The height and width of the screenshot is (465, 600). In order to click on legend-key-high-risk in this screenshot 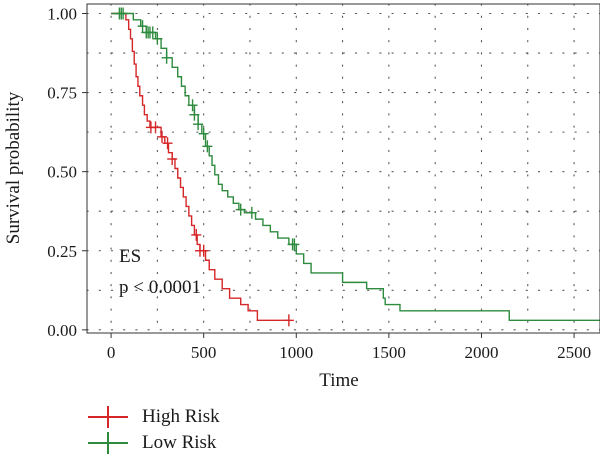, I will do `click(108, 417)`.